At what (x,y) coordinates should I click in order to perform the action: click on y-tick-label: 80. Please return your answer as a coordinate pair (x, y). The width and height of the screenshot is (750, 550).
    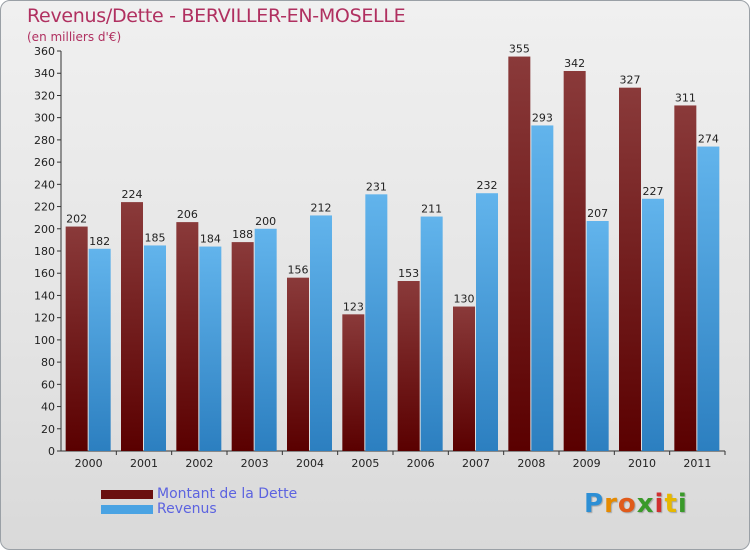
    Looking at the image, I should click on (48, 362).